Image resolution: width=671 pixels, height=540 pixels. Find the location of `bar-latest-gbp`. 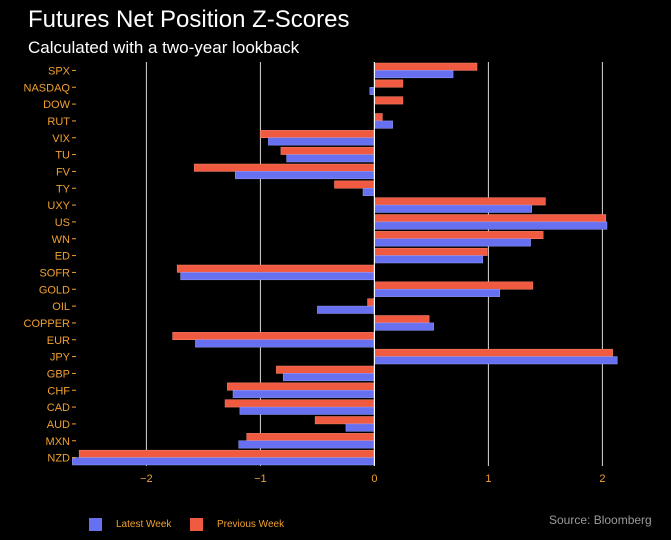

bar-latest-gbp is located at coordinates (328, 377).